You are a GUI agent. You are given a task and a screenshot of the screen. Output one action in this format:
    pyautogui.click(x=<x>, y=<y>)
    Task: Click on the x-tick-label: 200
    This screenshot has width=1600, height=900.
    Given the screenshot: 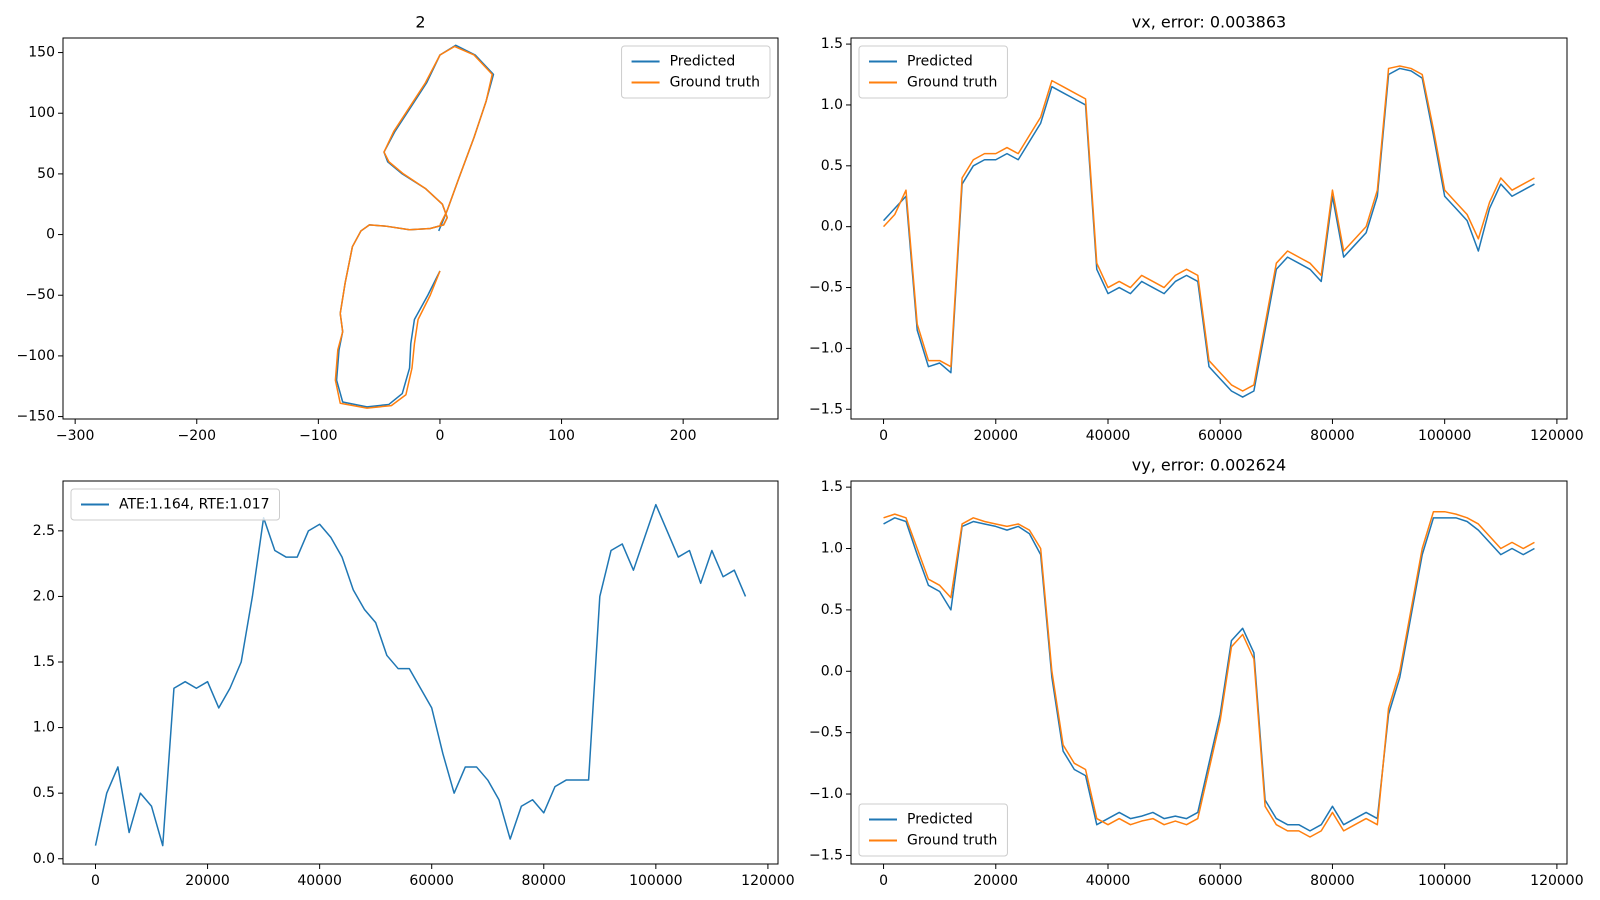 What is the action you would take?
    pyautogui.click(x=683, y=436)
    